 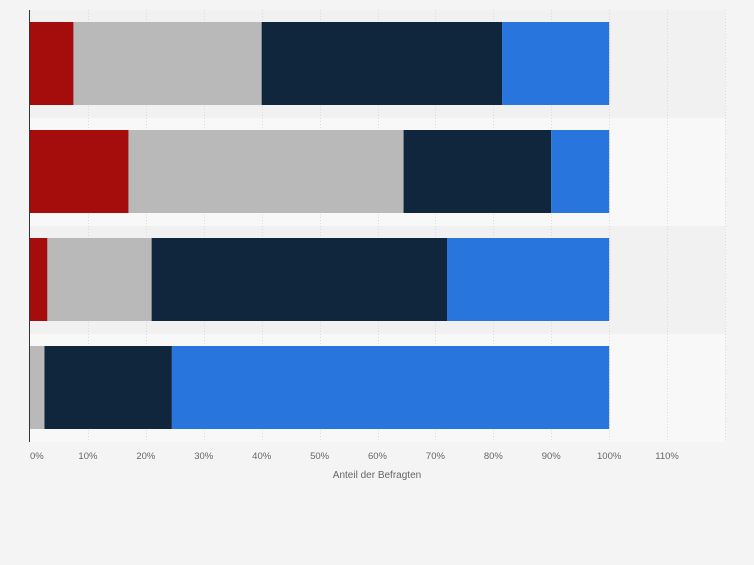 I want to click on x-tick-label: 60%, so click(x=378, y=456).